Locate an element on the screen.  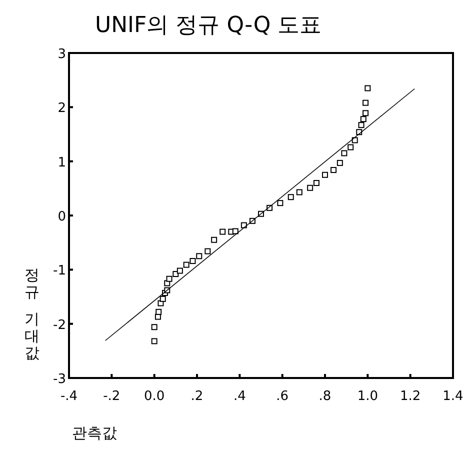
y-tick-label: -1 is located at coordinates (59, 271).